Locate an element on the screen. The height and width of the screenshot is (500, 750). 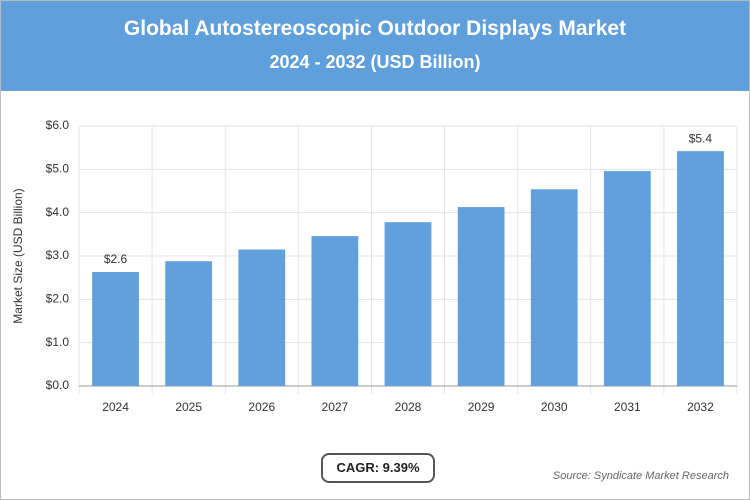
y-axis-title: Market Size (USD Billion) is located at coordinates (18, 255).